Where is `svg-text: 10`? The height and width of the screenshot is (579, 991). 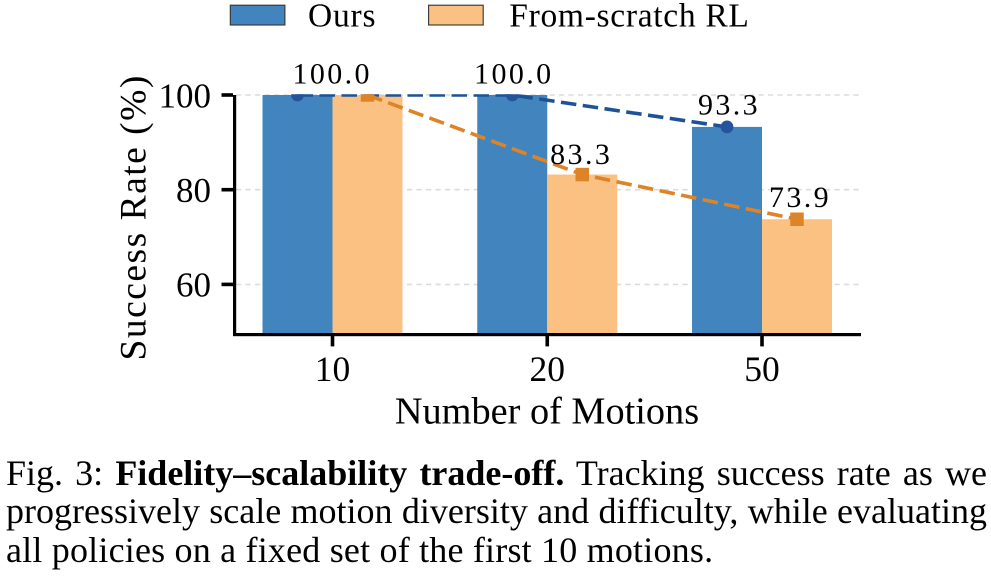
svg-text: 10 is located at coordinates (333, 369).